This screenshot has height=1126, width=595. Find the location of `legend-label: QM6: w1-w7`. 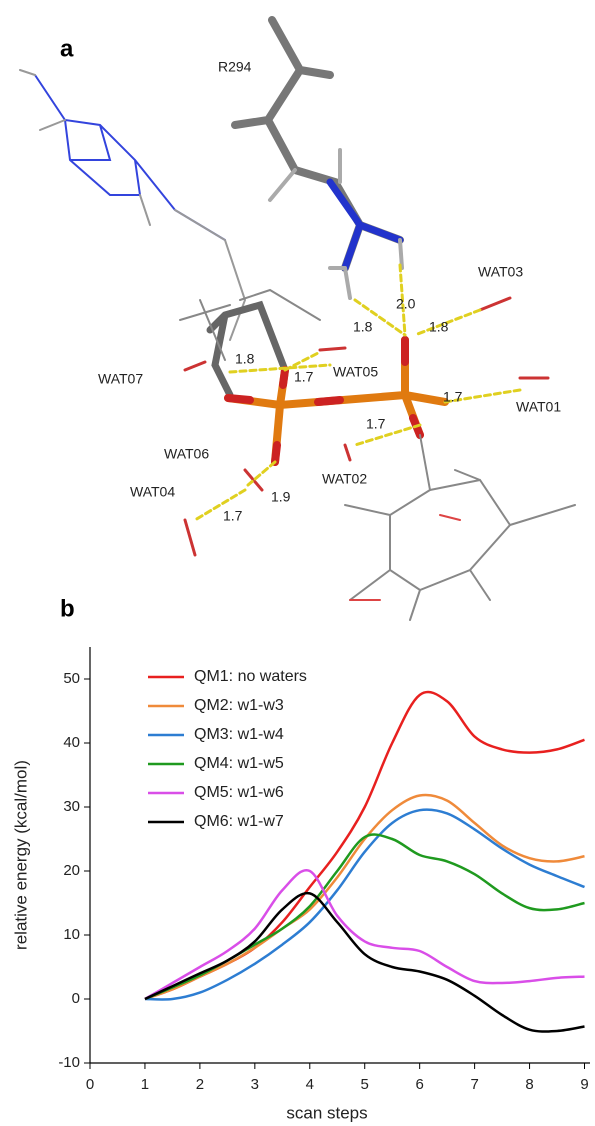

legend-label: QM6: w1-w7 is located at coordinates (239, 821).